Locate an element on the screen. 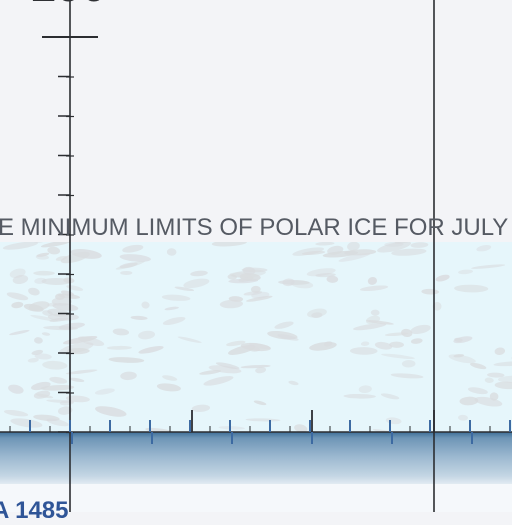  ice-limits-caption: E MINIMUM LIMITS OF POLAR ICE FOR JULY is located at coordinates (254, 227).